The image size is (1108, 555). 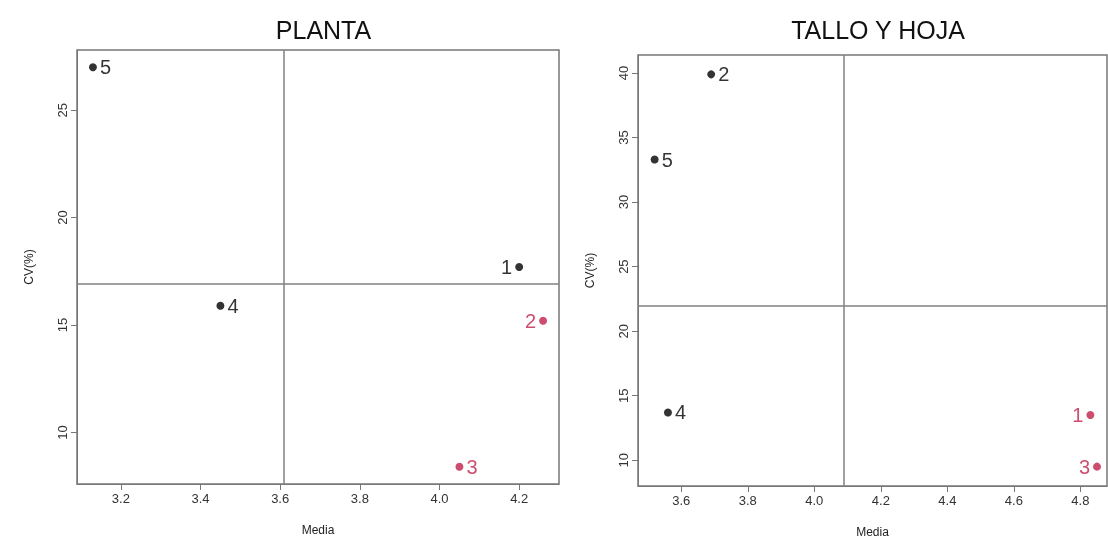 What do you see at coordinates (120, 498) in the screenshot?
I see `x-tick-label: 3.2` at bounding box center [120, 498].